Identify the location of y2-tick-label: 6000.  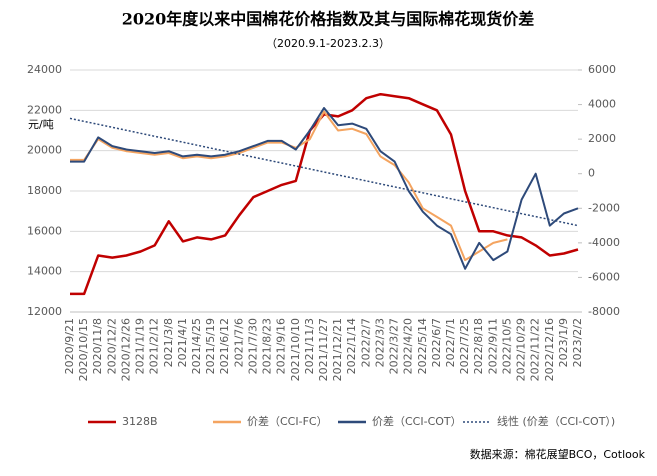
(602, 69).